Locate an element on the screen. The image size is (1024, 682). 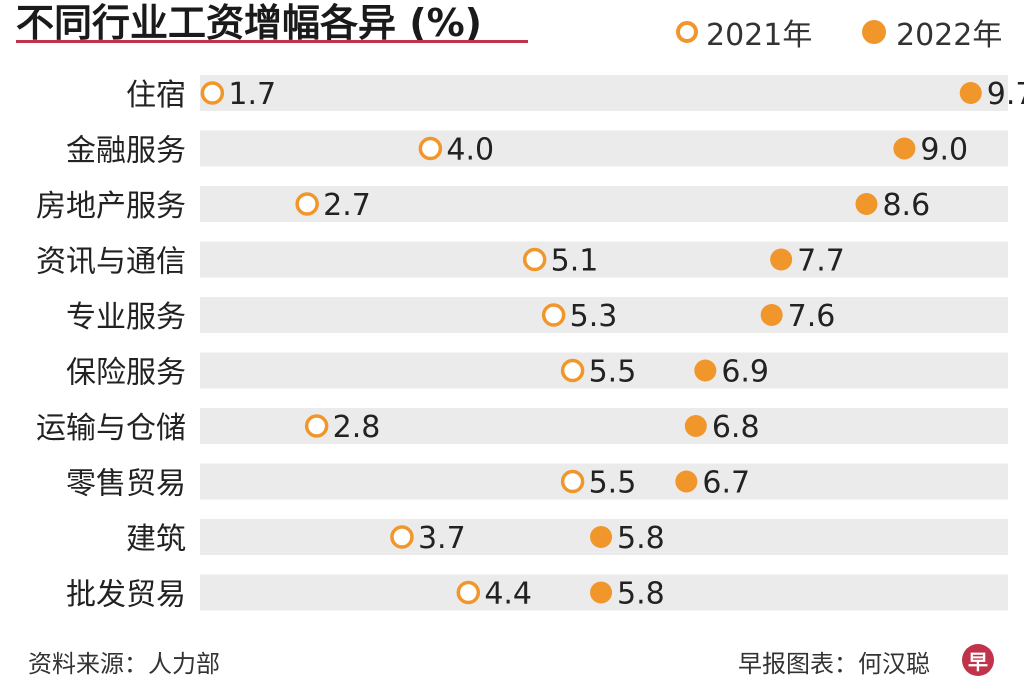
category-label: 房地产服务 is located at coordinates (111, 206).